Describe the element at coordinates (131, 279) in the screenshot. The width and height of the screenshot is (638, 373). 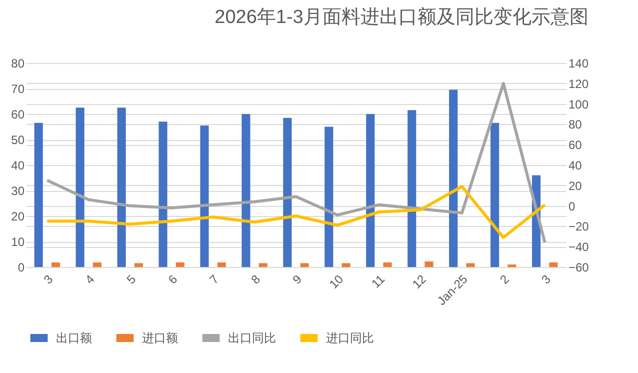
I see `x-tick-label: 5` at that location.